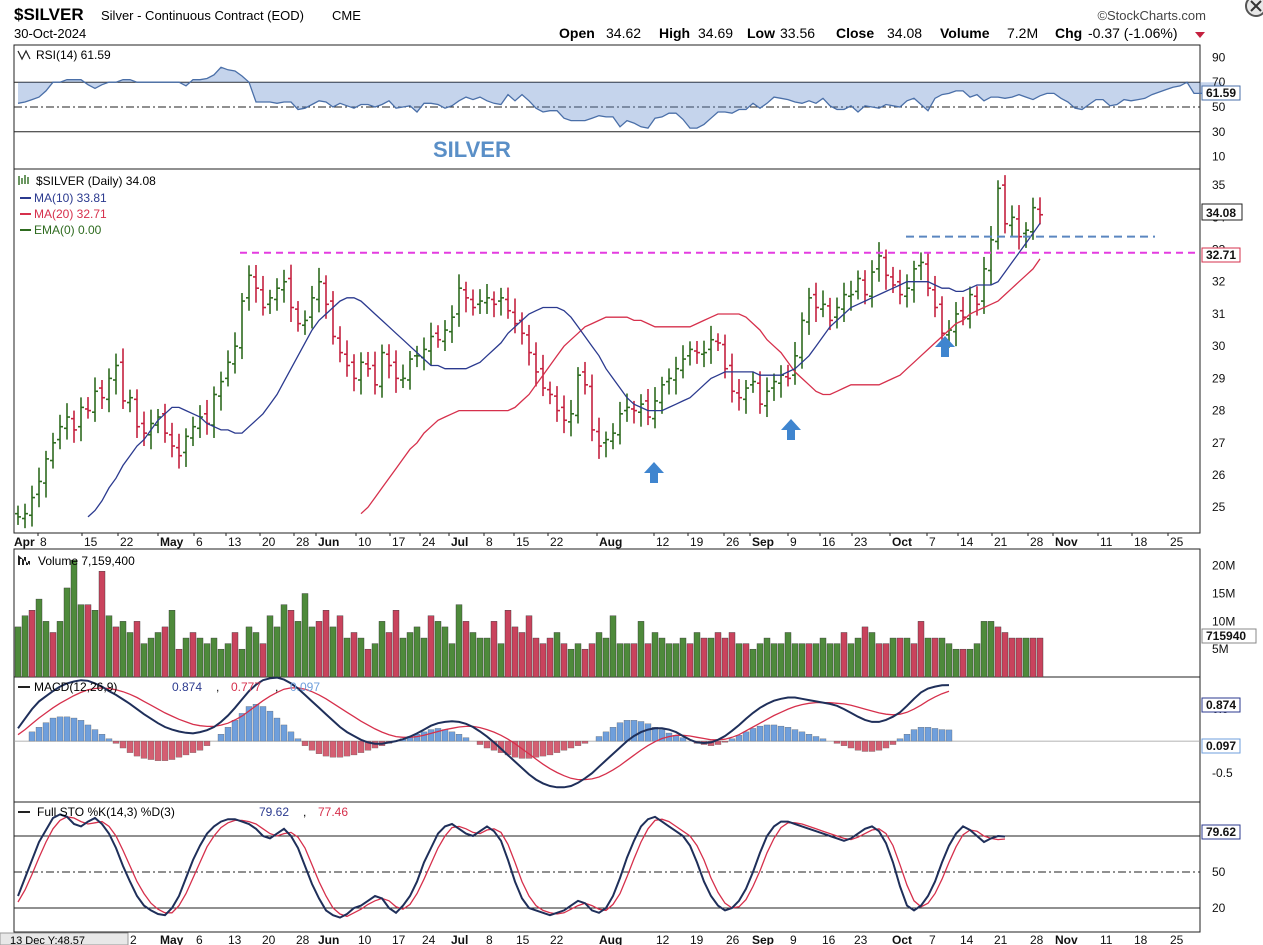 The width and height of the screenshot is (1263, 945). What do you see at coordinates (199, 542) in the screenshot?
I see `x-tick-label: 6` at bounding box center [199, 542].